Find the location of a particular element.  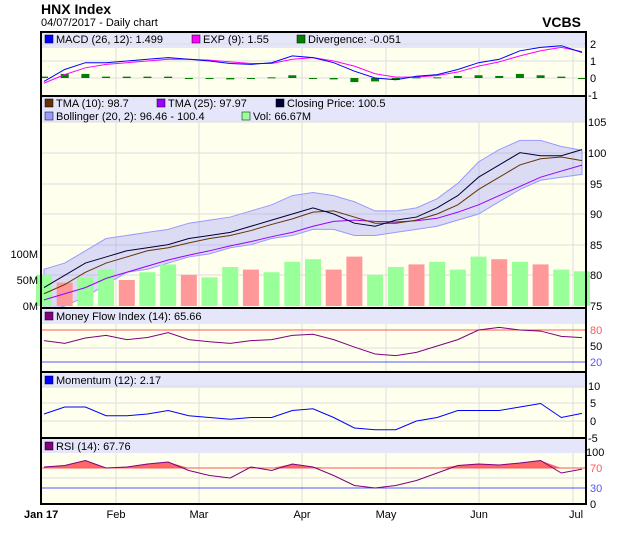

x-tick-label: Apr is located at coordinates (301, 515).